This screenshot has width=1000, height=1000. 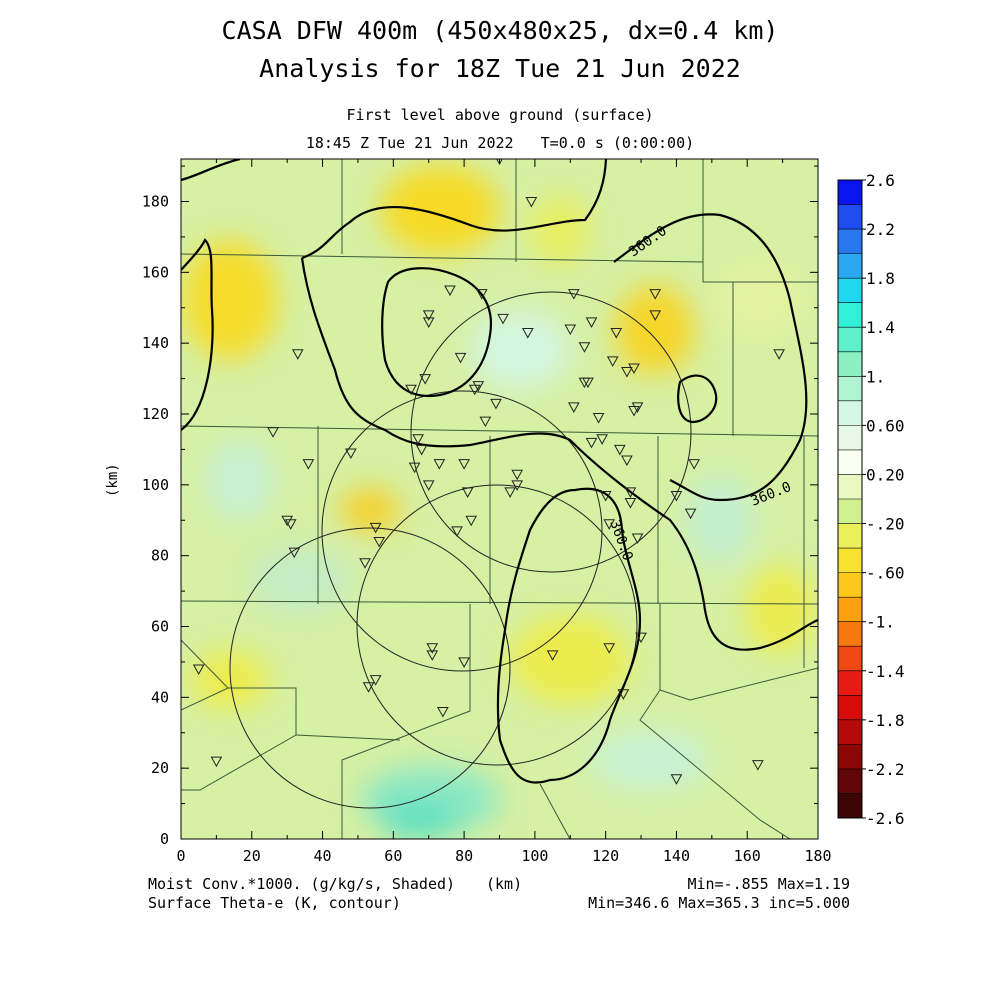 I want to click on contour-field-label: Surface Theta-e (K, contour), so click(x=274, y=903).